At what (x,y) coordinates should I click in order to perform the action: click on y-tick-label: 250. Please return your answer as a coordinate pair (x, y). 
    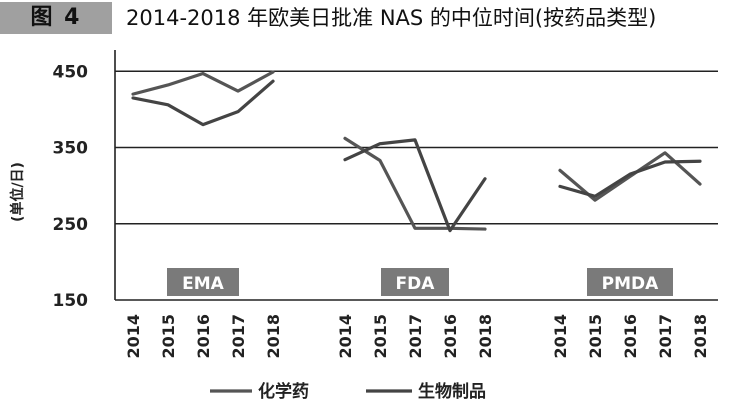
    Looking at the image, I should click on (71, 225).